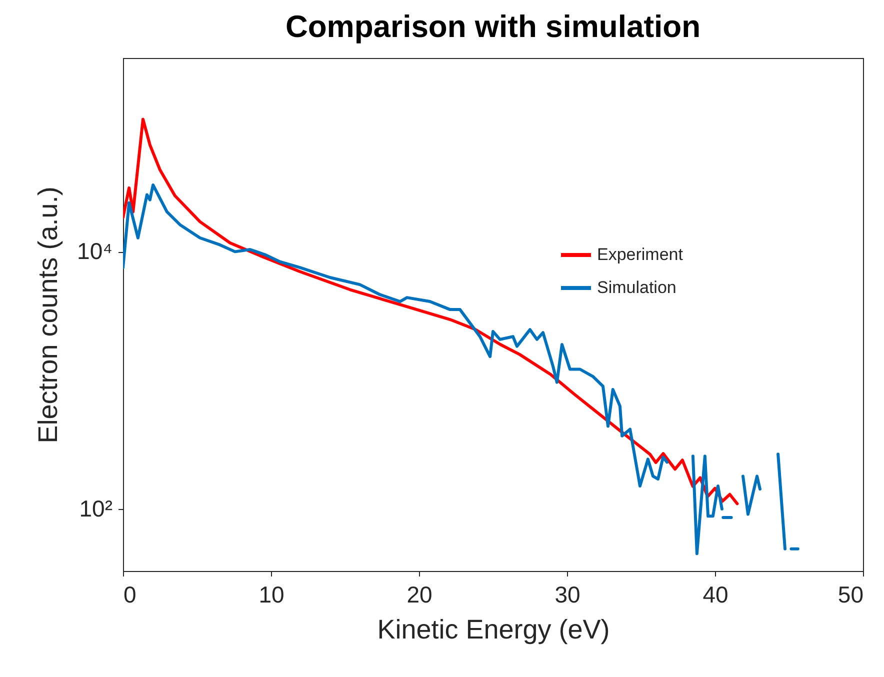 The height and width of the screenshot is (677, 884). What do you see at coordinates (493, 26) in the screenshot?
I see `chart-title: Comparison with simulation` at bounding box center [493, 26].